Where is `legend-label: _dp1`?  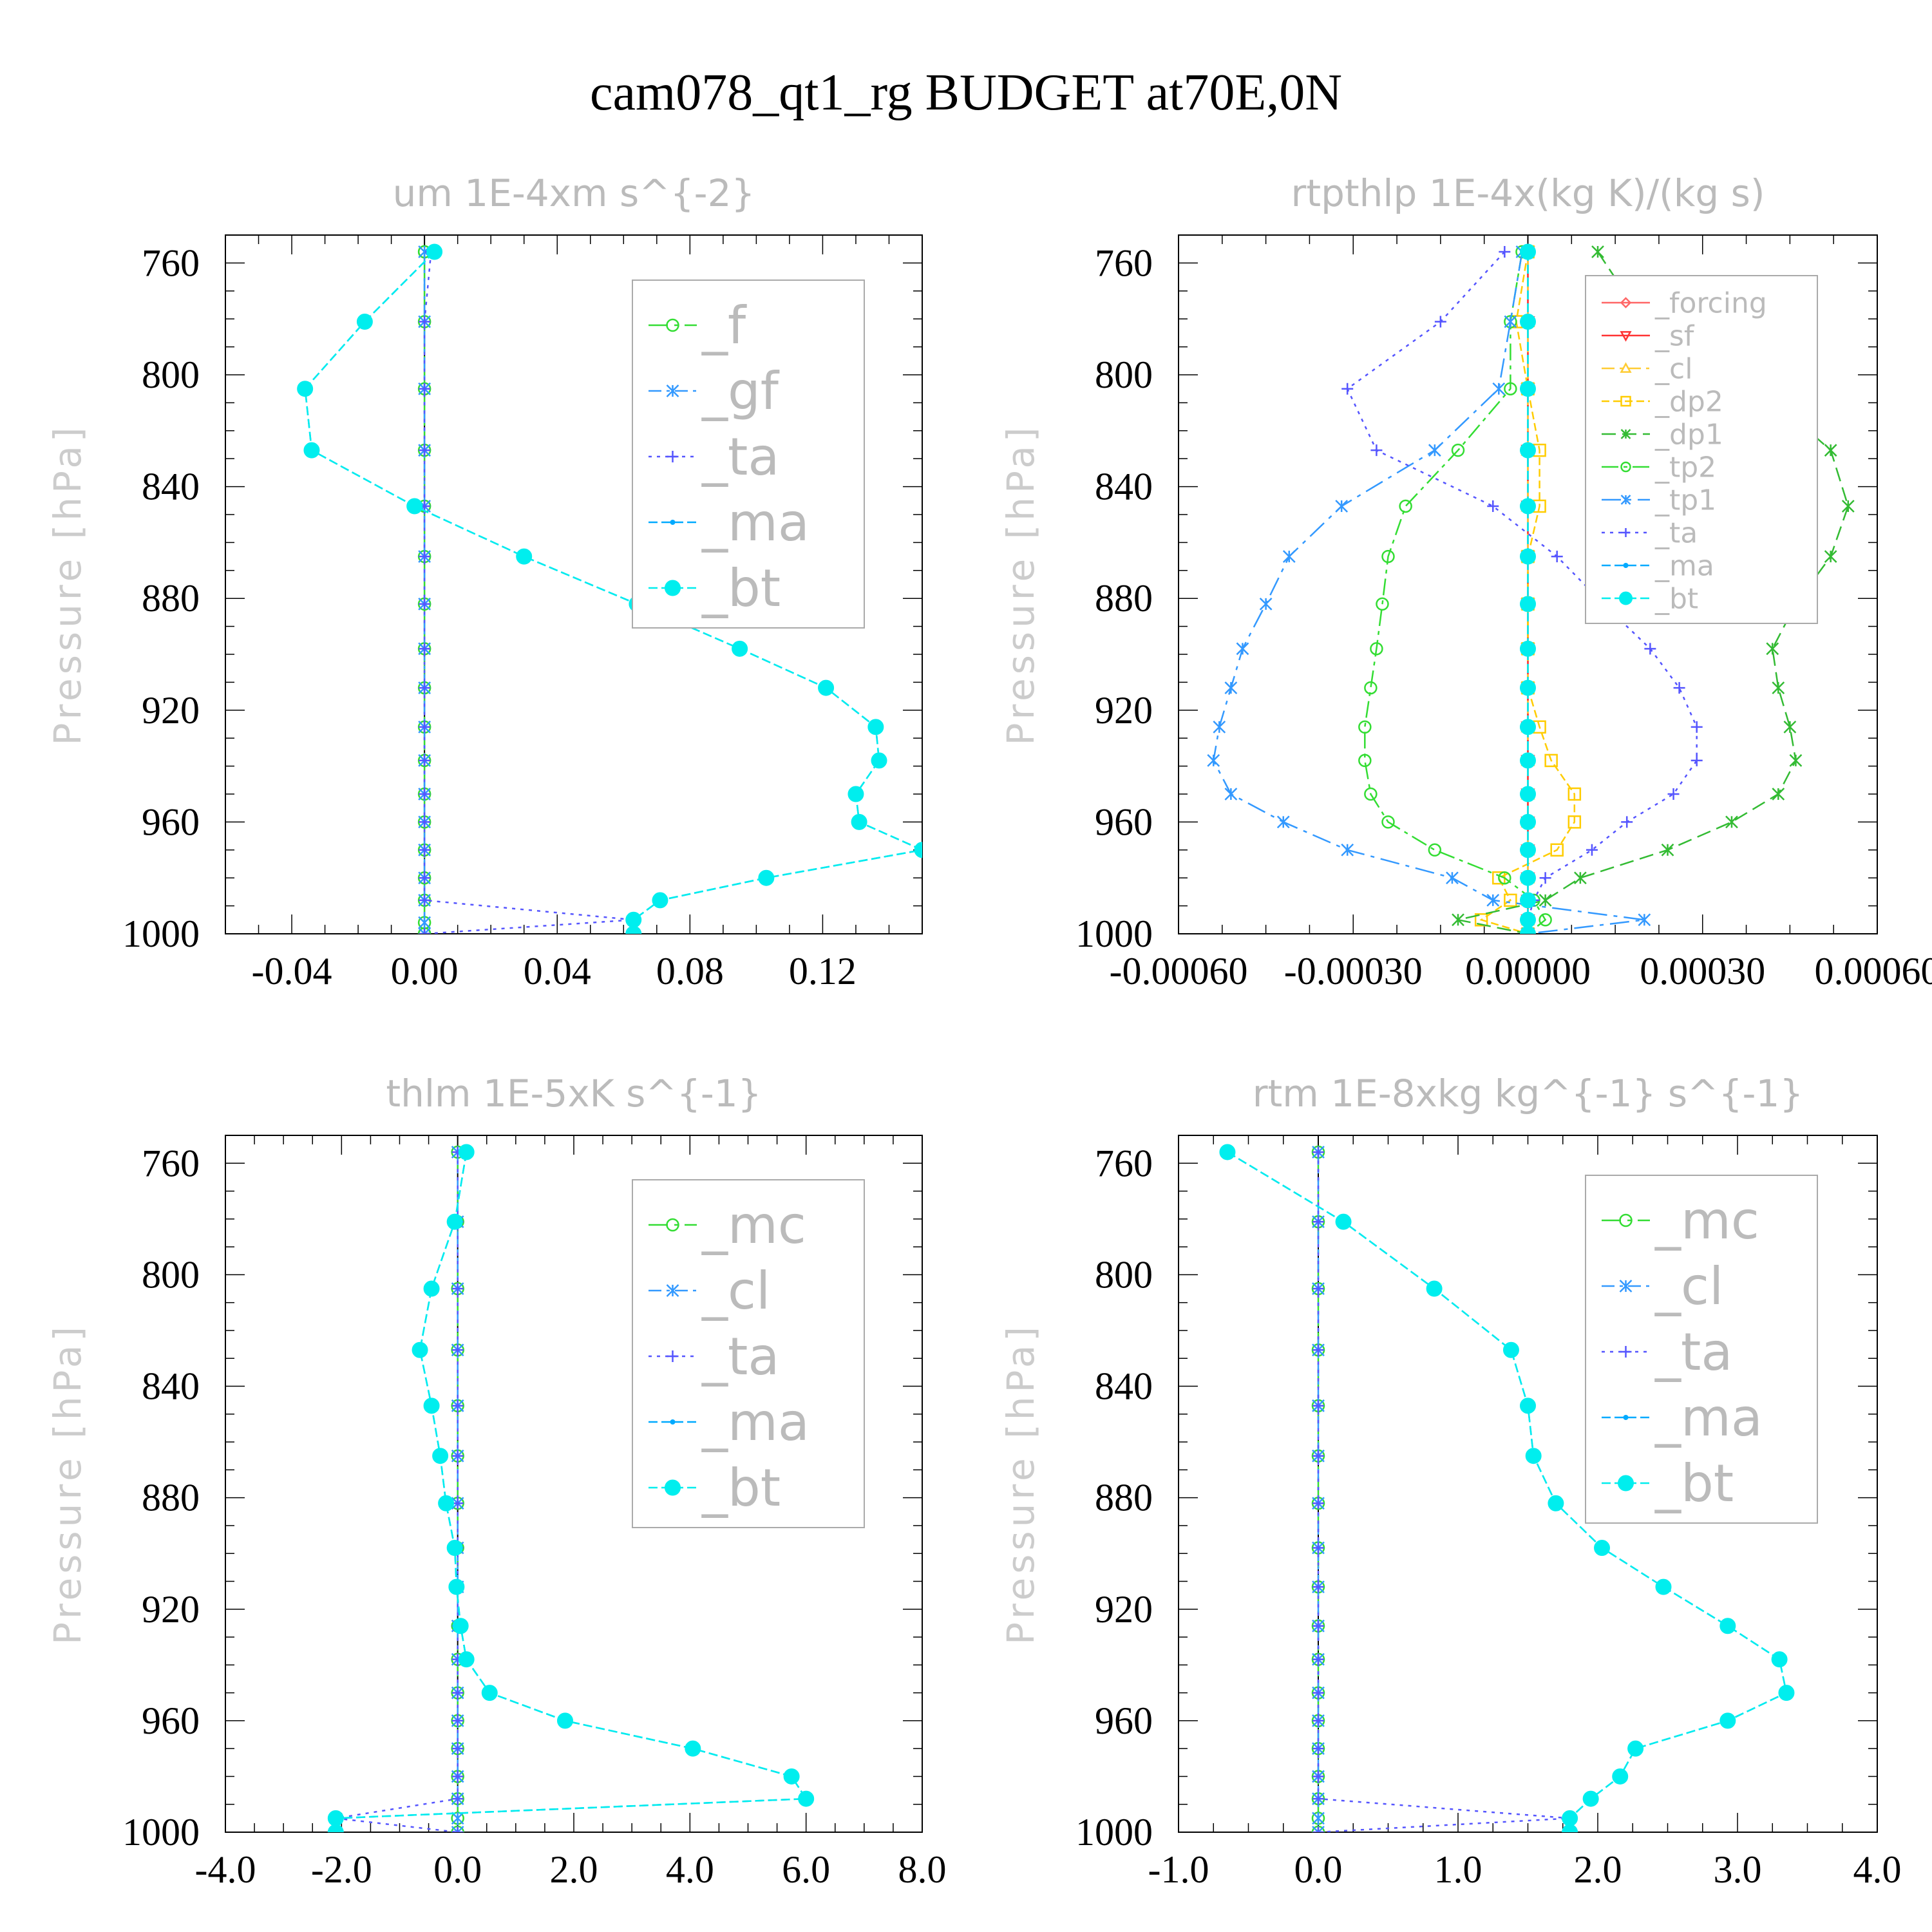 legend-label: _dp1 is located at coordinates (1688, 434).